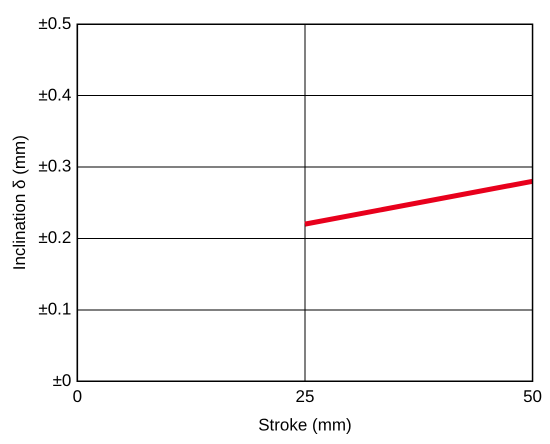  What do you see at coordinates (55, 94) in the screenshot?
I see `y-tick-label: ±0.4` at bounding box center [55, 94].